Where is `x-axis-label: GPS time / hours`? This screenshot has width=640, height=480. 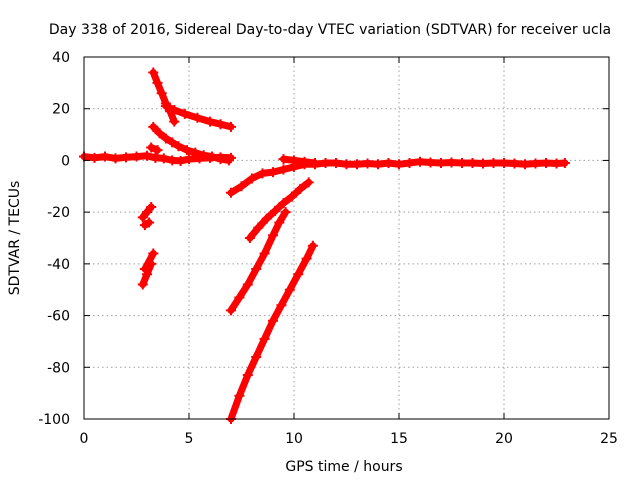
x-axis-label: GPS time / hours is located at coordinates (343, 467).